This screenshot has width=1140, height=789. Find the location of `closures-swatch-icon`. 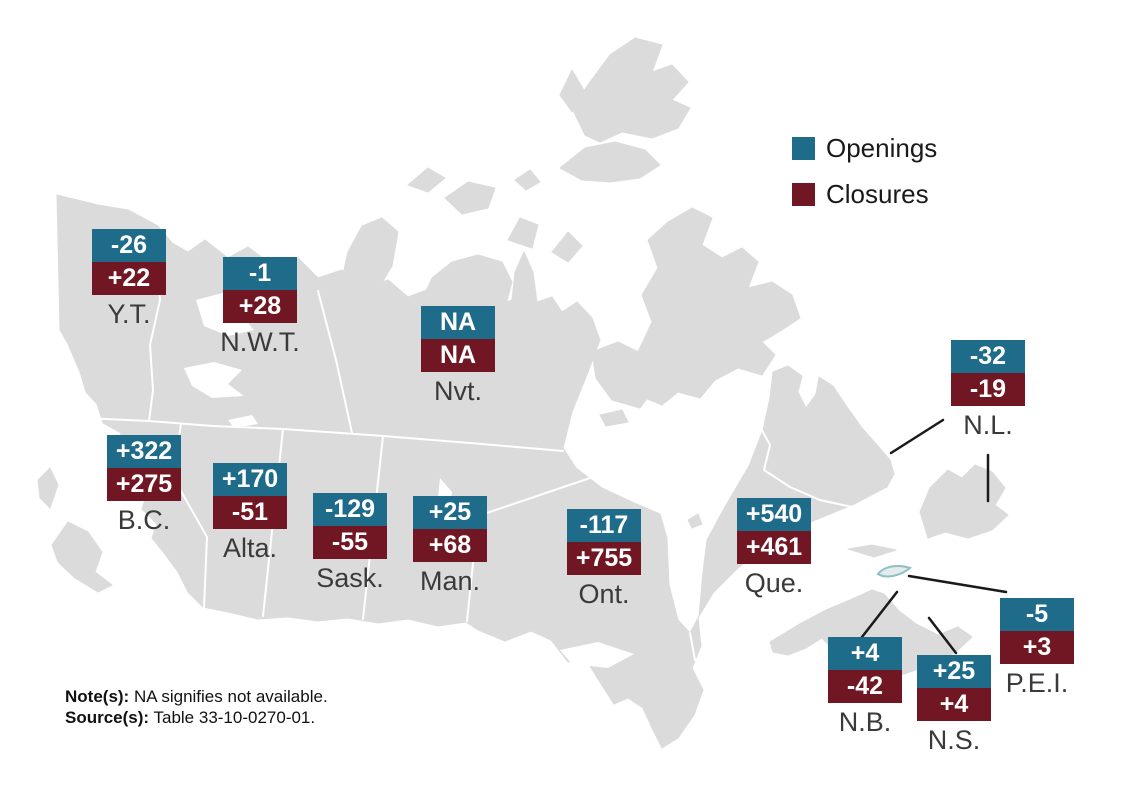

closures-swatch-icon is located at coordinates (803, 194).